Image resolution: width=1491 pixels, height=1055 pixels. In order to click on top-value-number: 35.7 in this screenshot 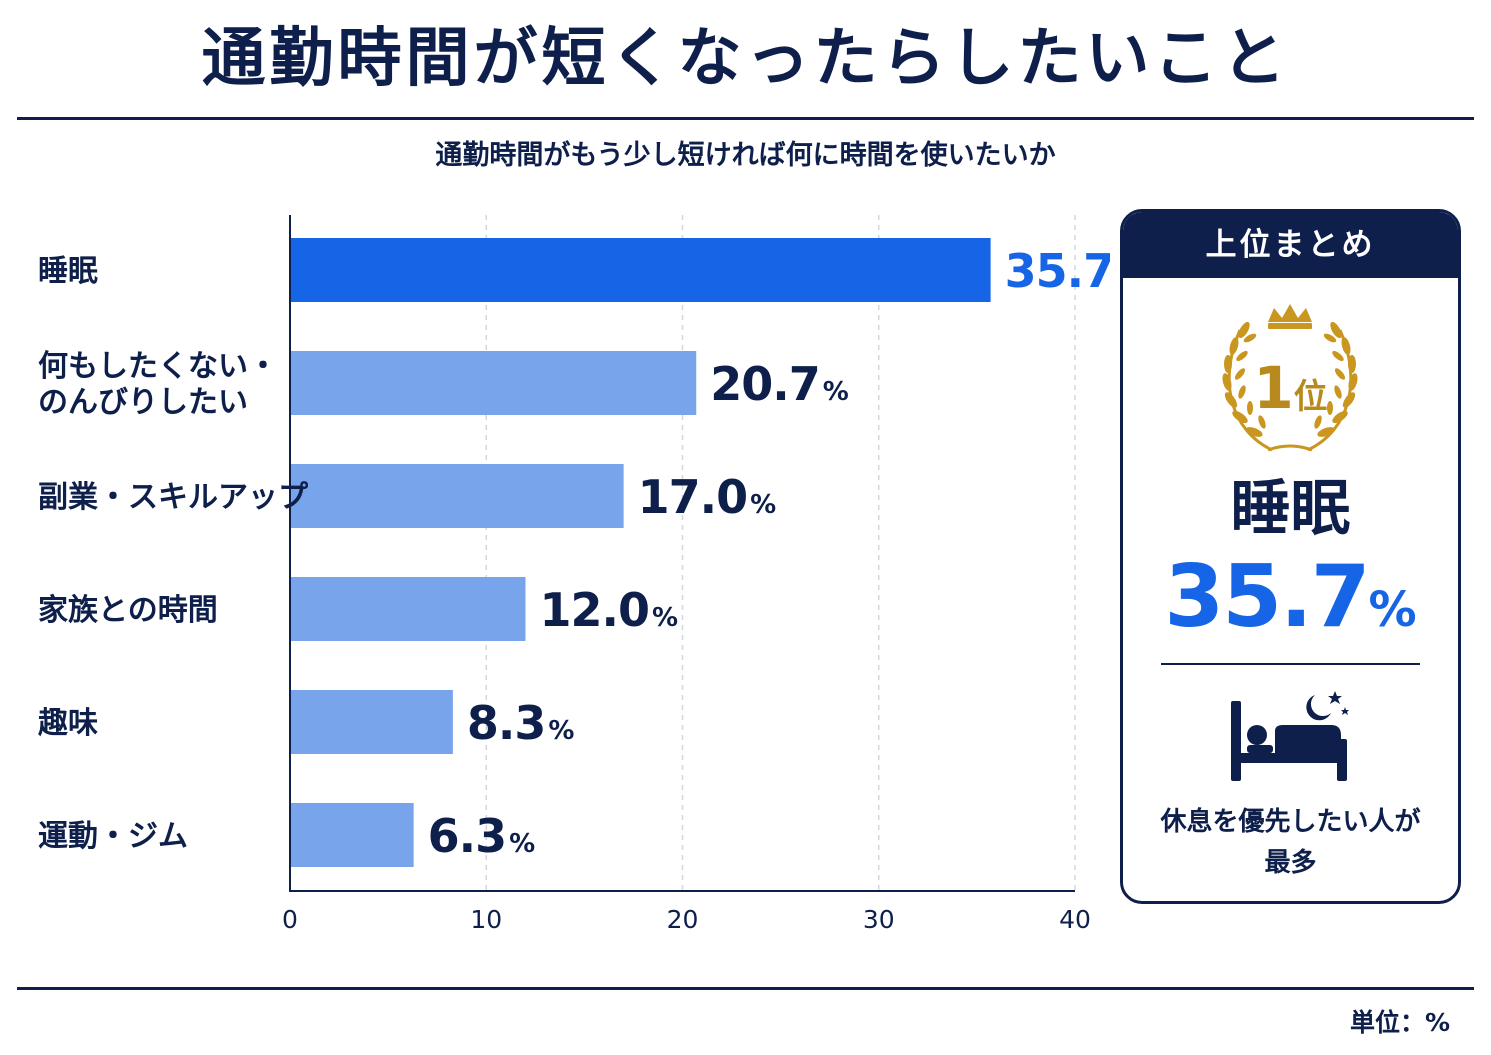, I will do `click(1267, 597)`.